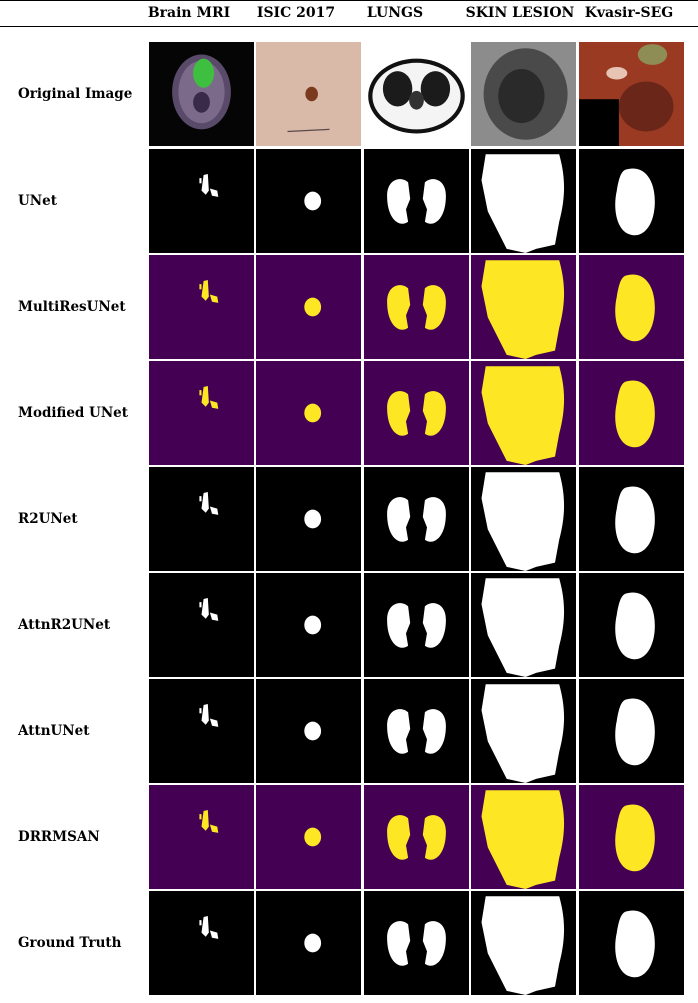 The width and height of the screenshot is (698, 1003). What do you see at coordinates (73, 413) in the screenshot?
I see `row-label-4: Modified UNet` at bounding box center [73, 413].